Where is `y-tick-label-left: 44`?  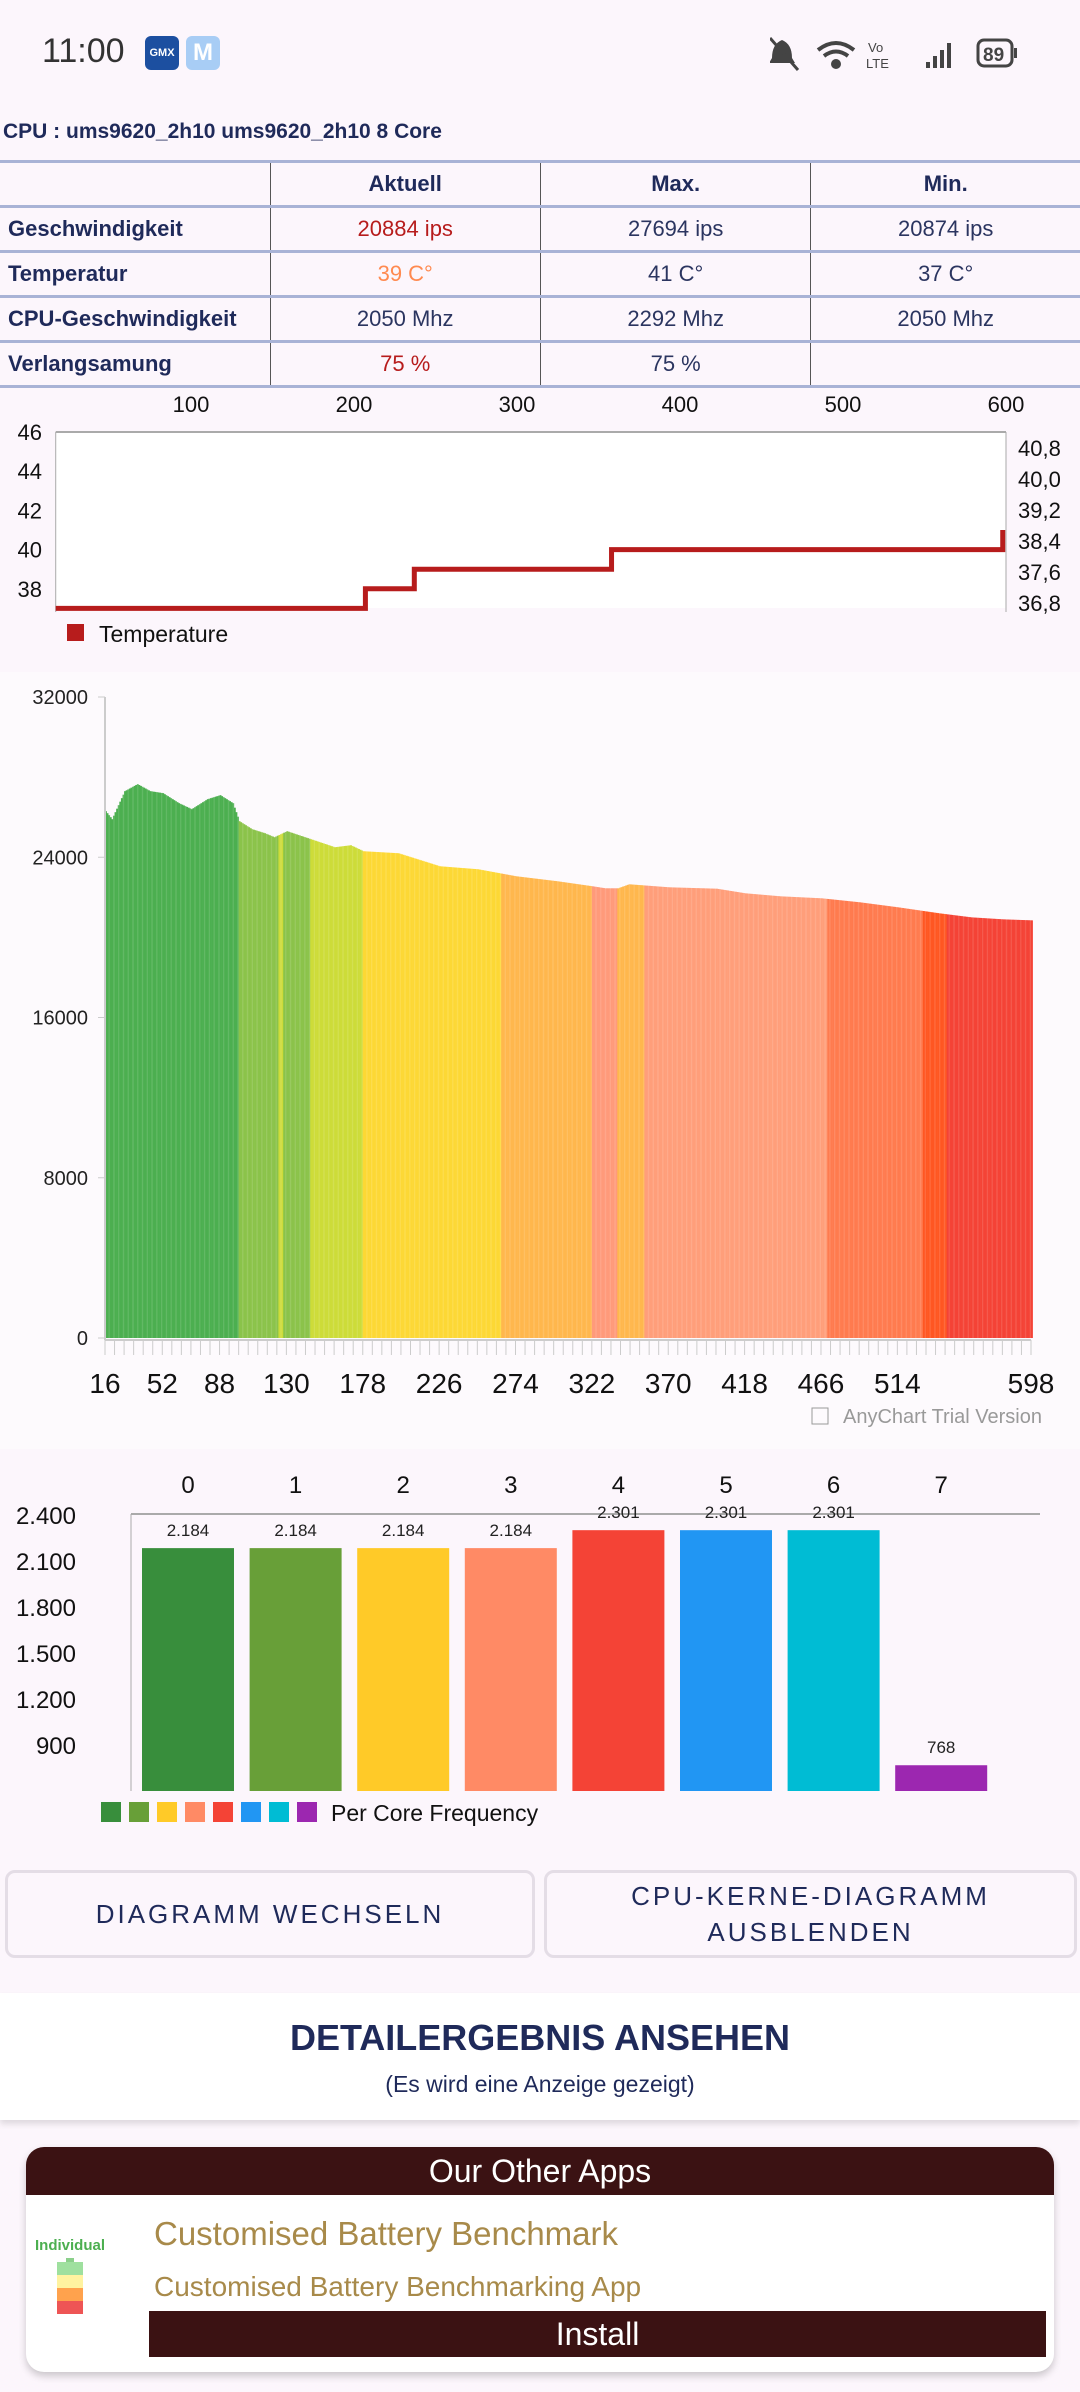 y-tick-label-left: 44 is located at coordinates (30, 471).